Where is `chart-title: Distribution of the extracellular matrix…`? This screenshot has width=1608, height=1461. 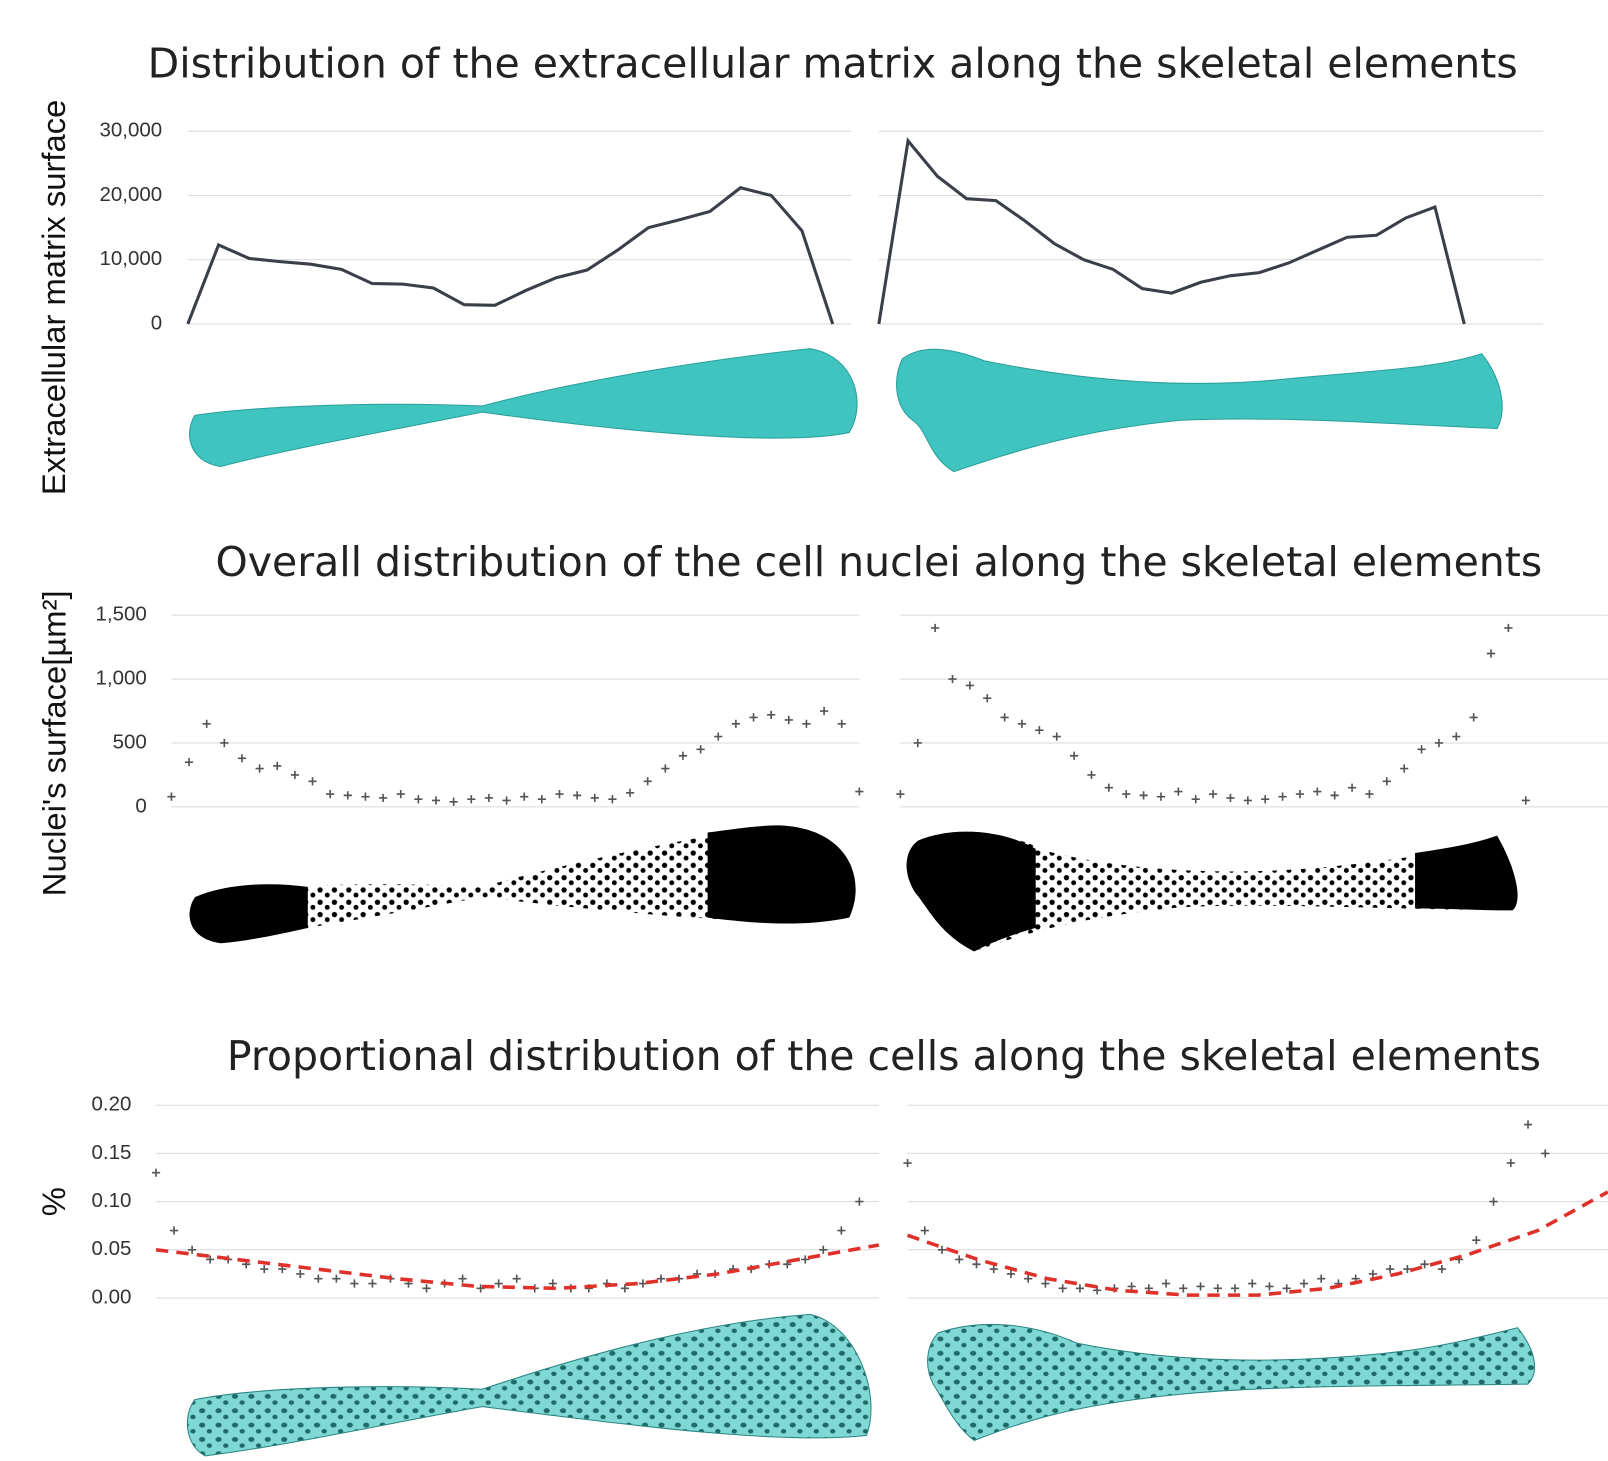
chart-title: Distribution of the extracellular matrix… is located at coordinates (833, 64).